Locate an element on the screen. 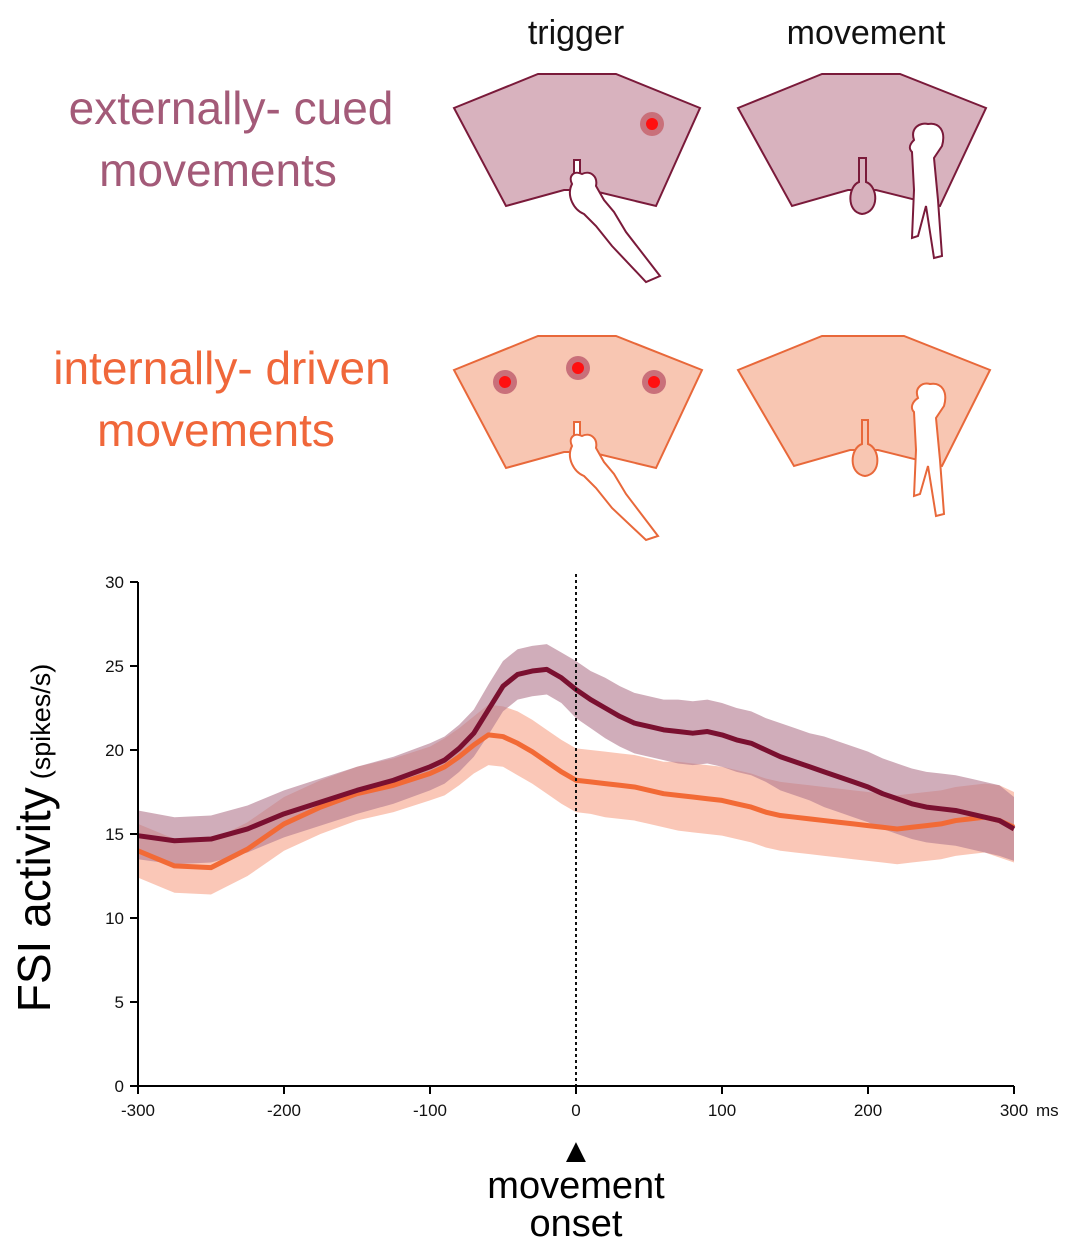 The width and height of the screenshot is (1071, 1242). internal-movement-panel is located at coordinates (864, 426).